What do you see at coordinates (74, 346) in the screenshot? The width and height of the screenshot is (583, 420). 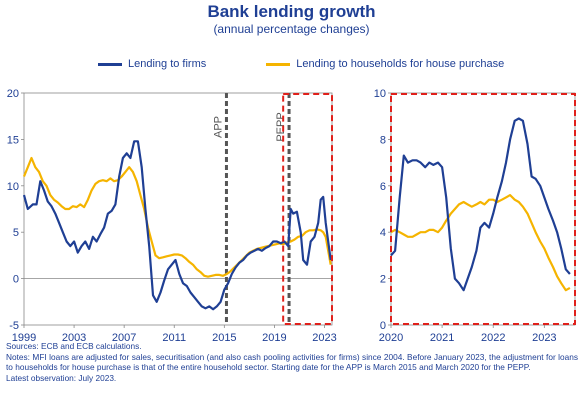 I see `sources-text: Sources: ECB and ECB calculations.` at bounding box center [74, 346].